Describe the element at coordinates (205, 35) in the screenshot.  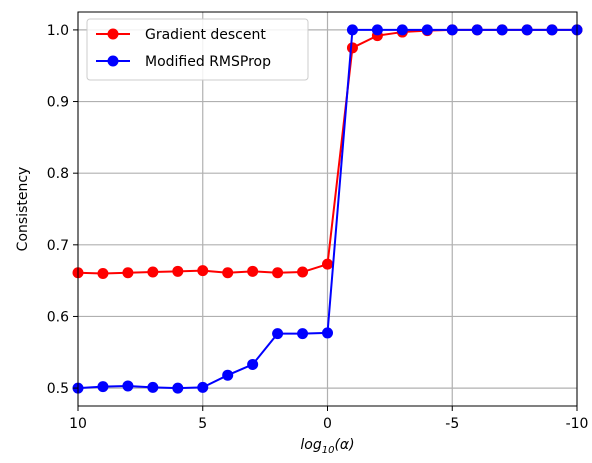
I see `legend-label: Gradient descent` at that location.